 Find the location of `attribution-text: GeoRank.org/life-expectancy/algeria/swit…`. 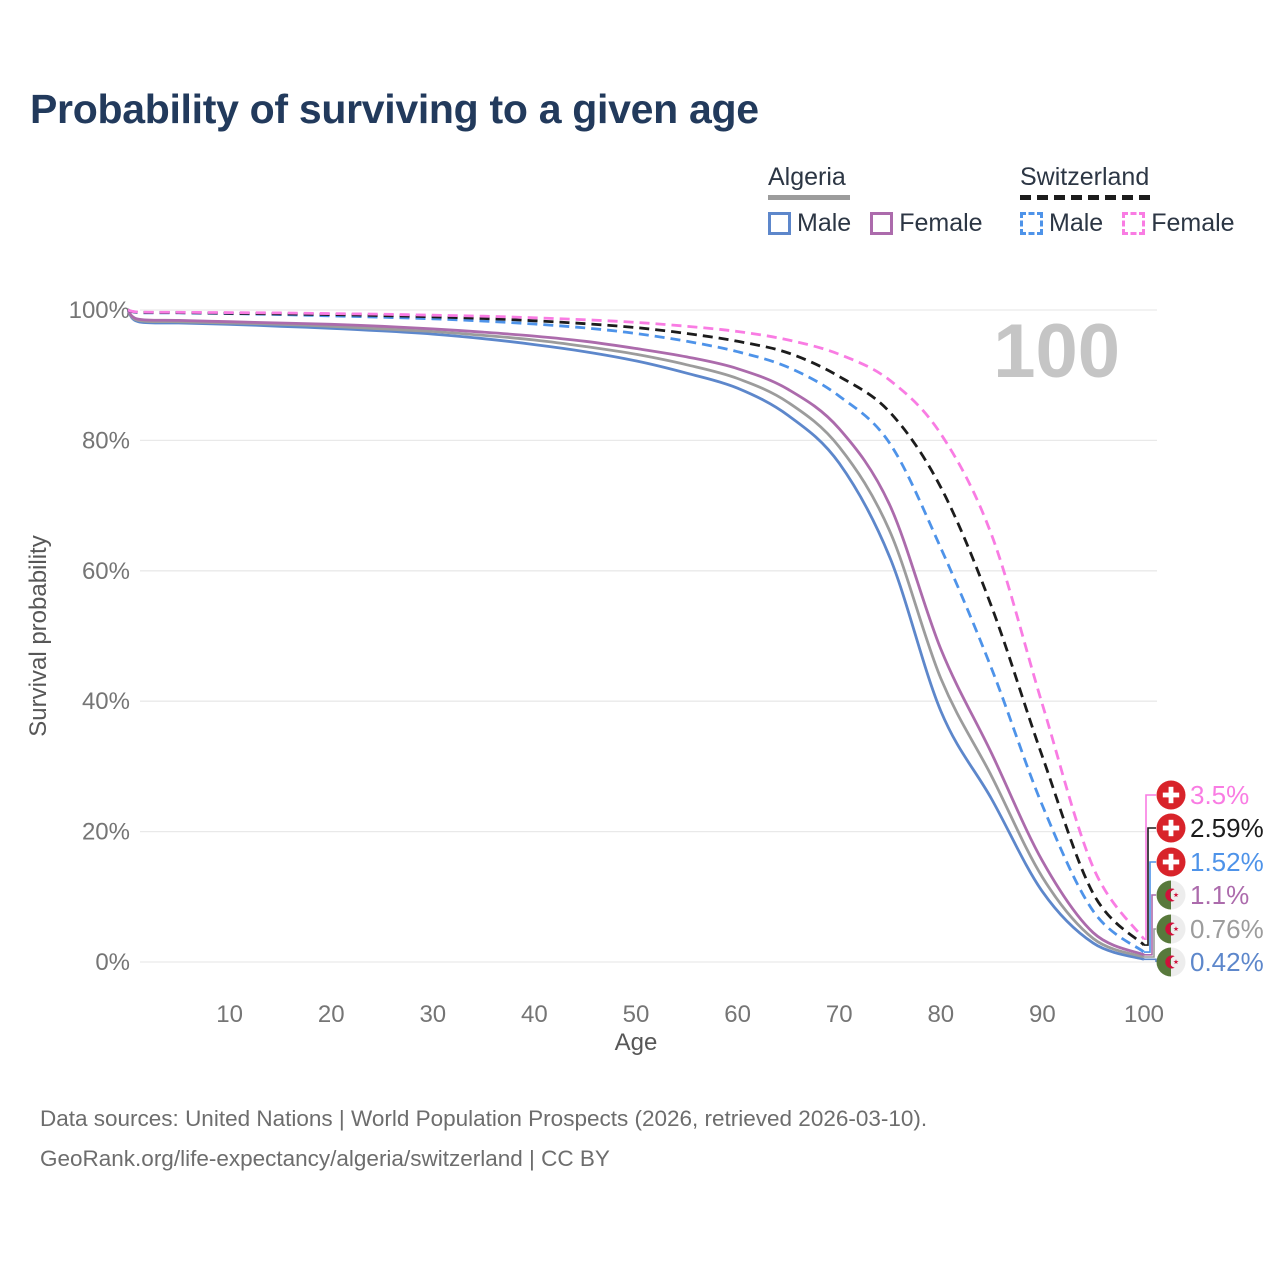

attribution-text: GeoRank.org/life-expectancy/algeria/swit… is located at coordinates (325, 1158).